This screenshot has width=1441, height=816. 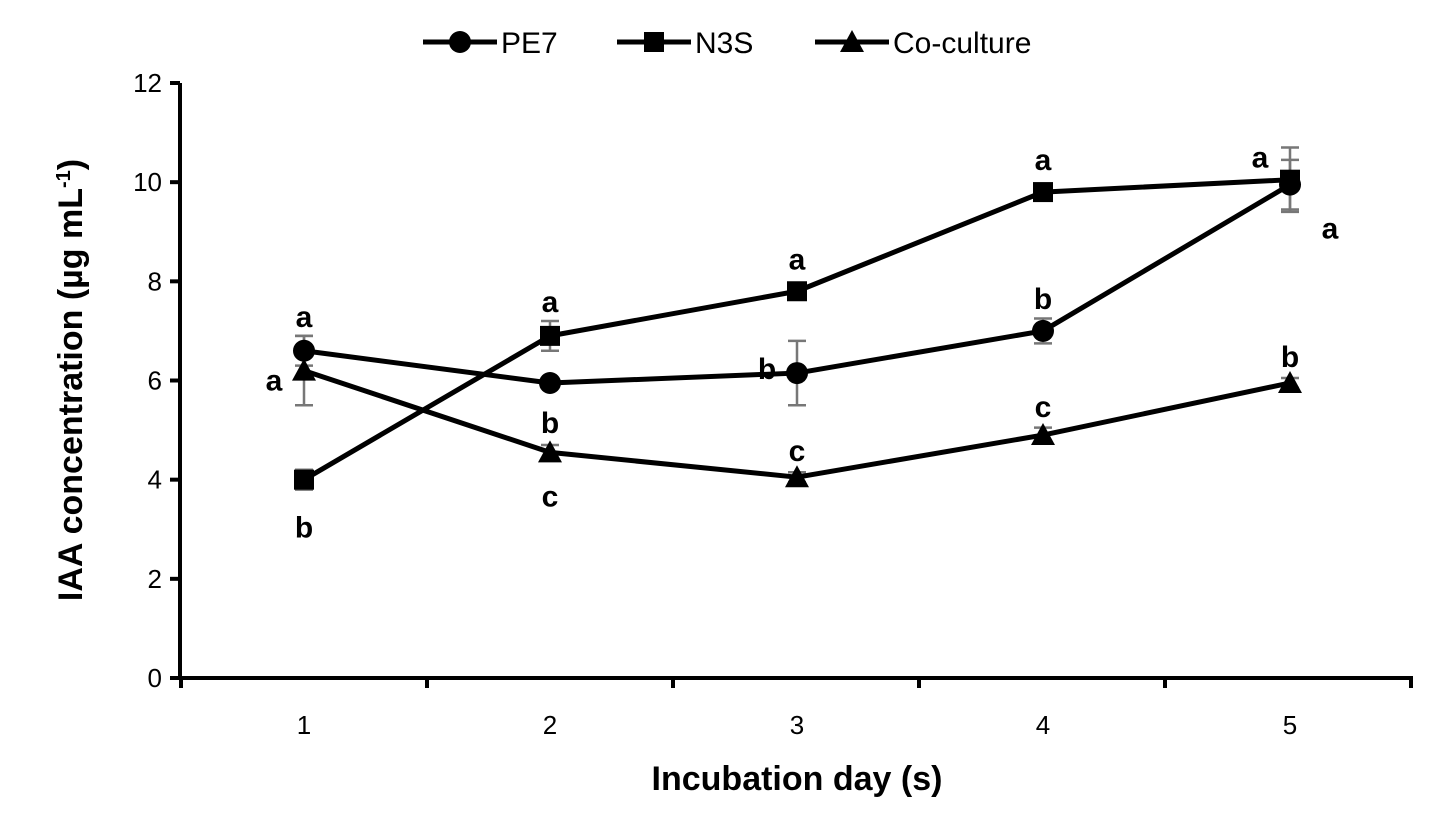 I want to click on co-culture-significance-letter: b, so click(x=1290, y=357).